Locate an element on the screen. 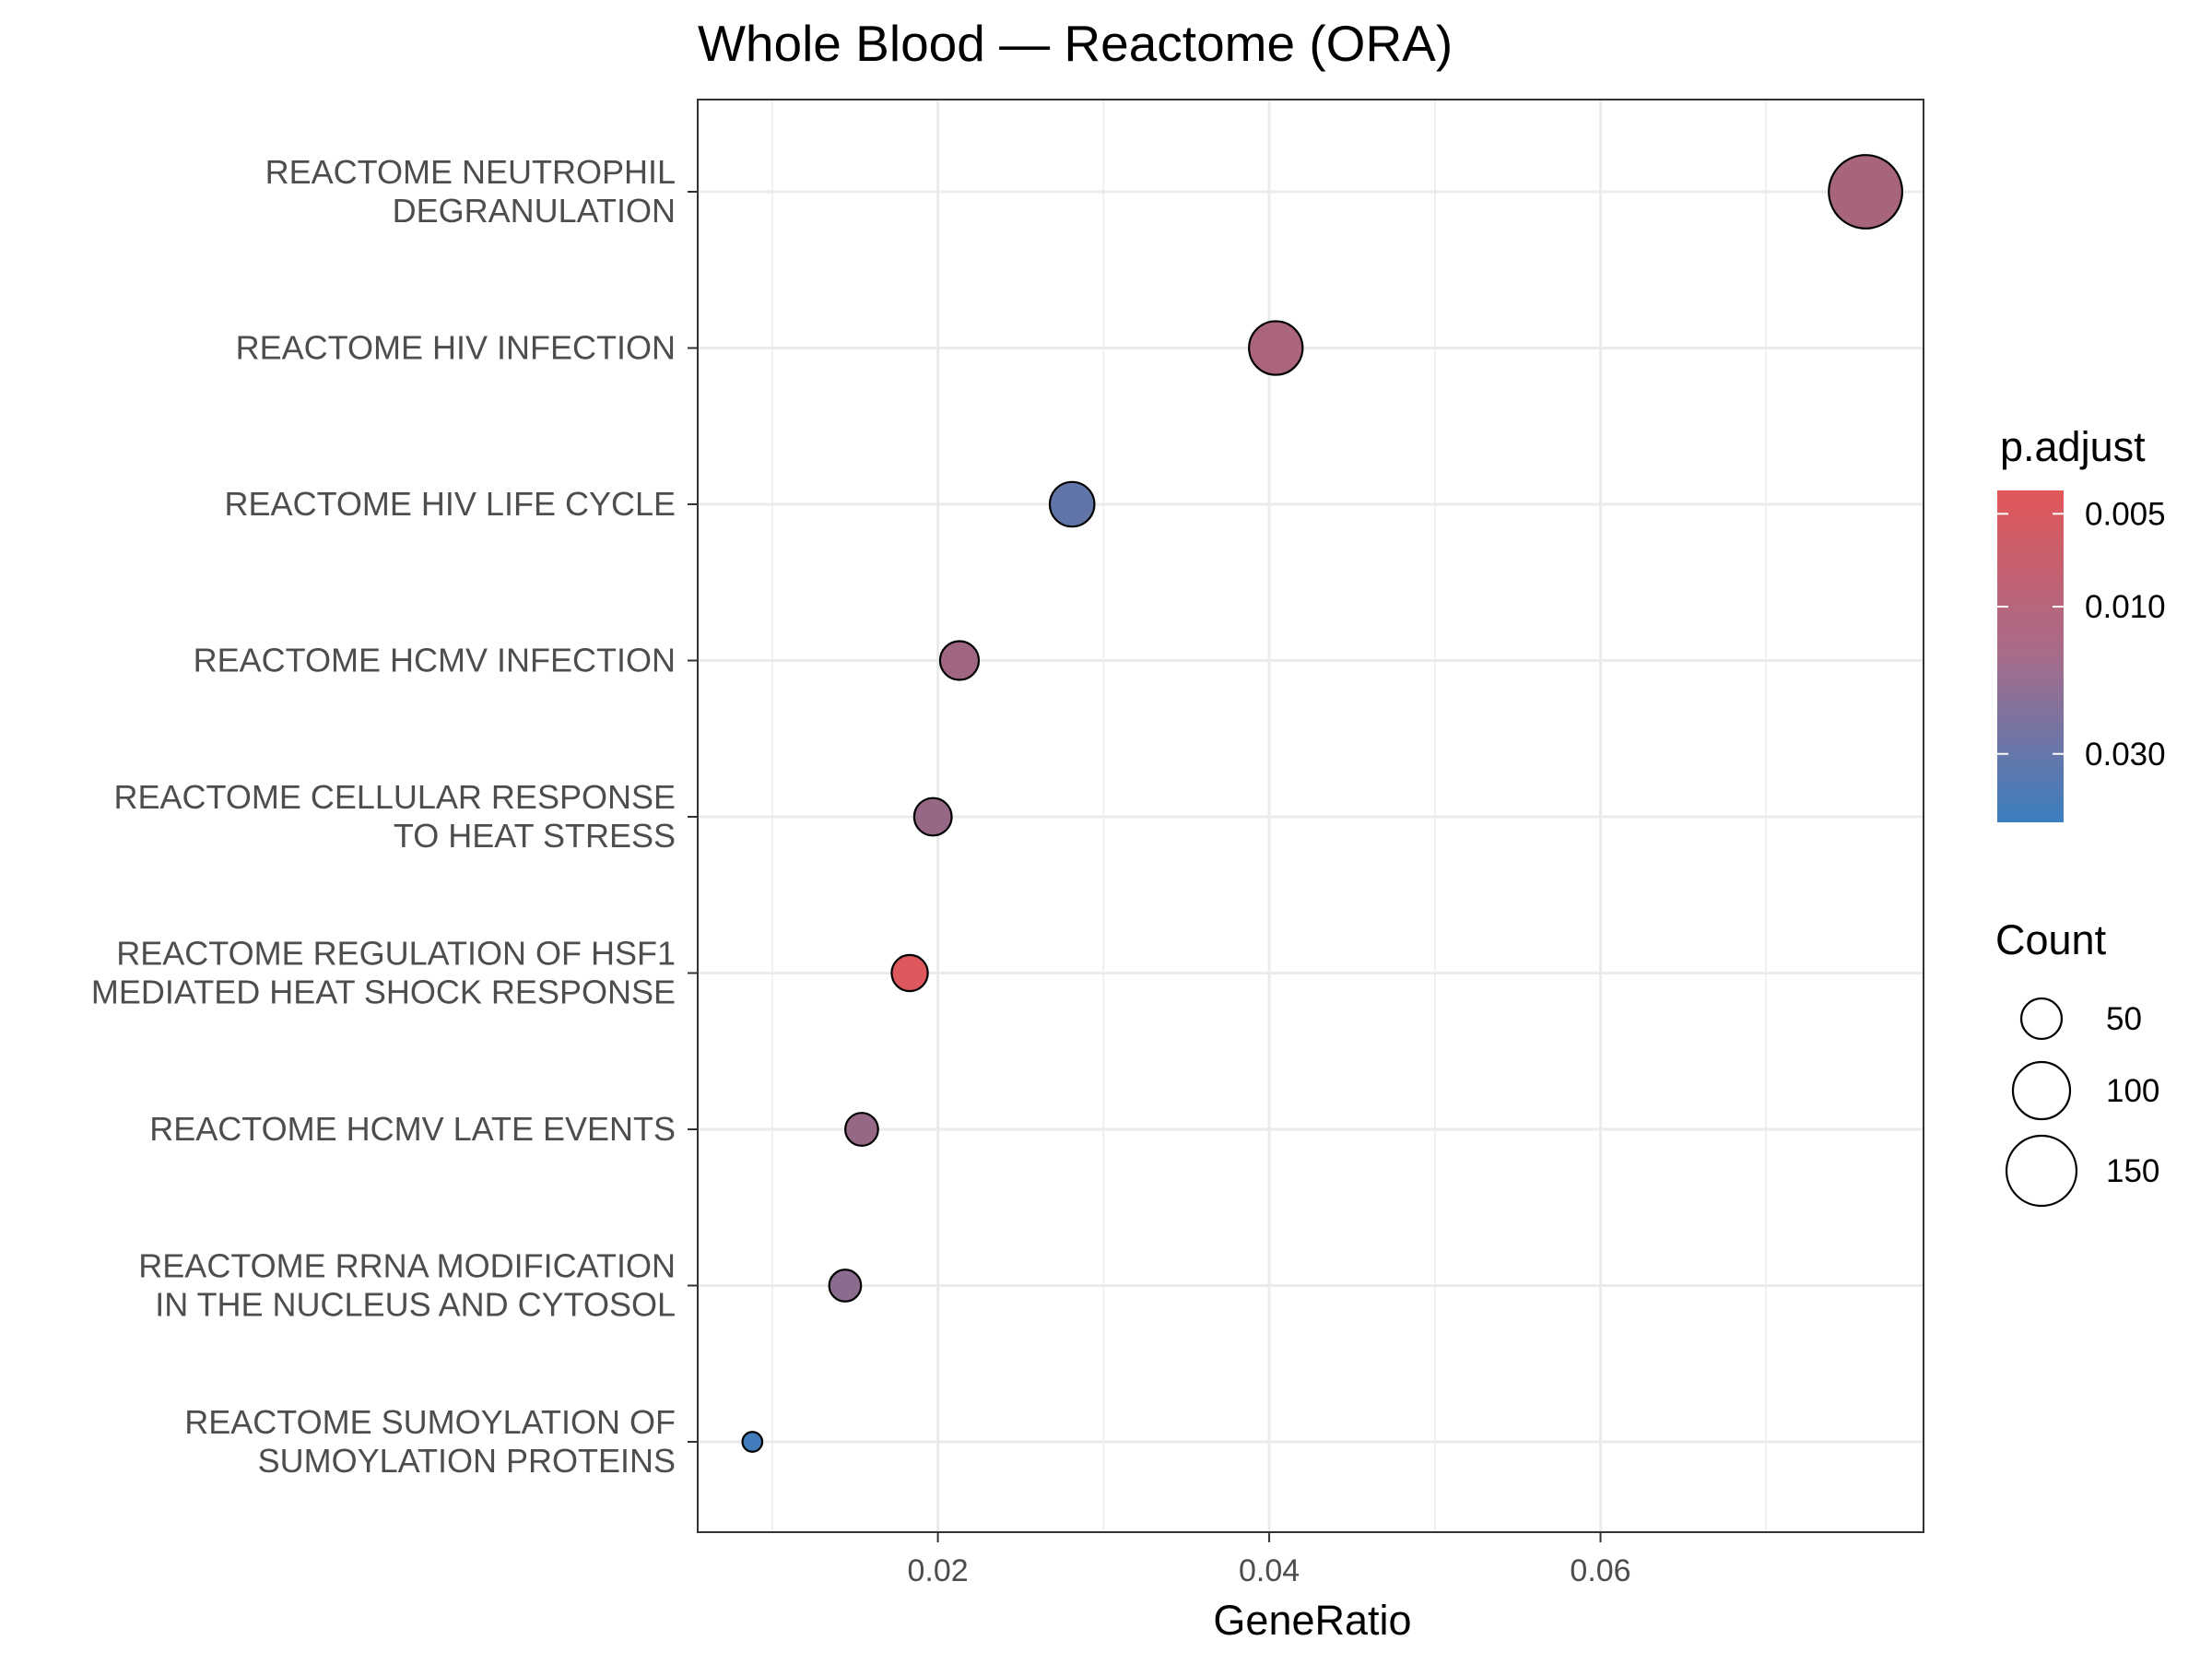 The height and width of the screenshot is (1664, 2212). y-tick-label-line: REACTOME NEUTROPHIL is located at coordinates (470, 172).